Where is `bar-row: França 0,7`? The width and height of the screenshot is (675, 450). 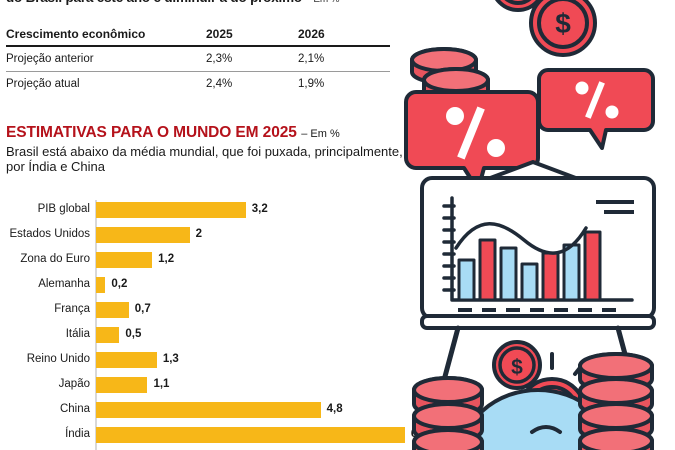 bar-row: França 0,7 is located at coordinates (210, 312).